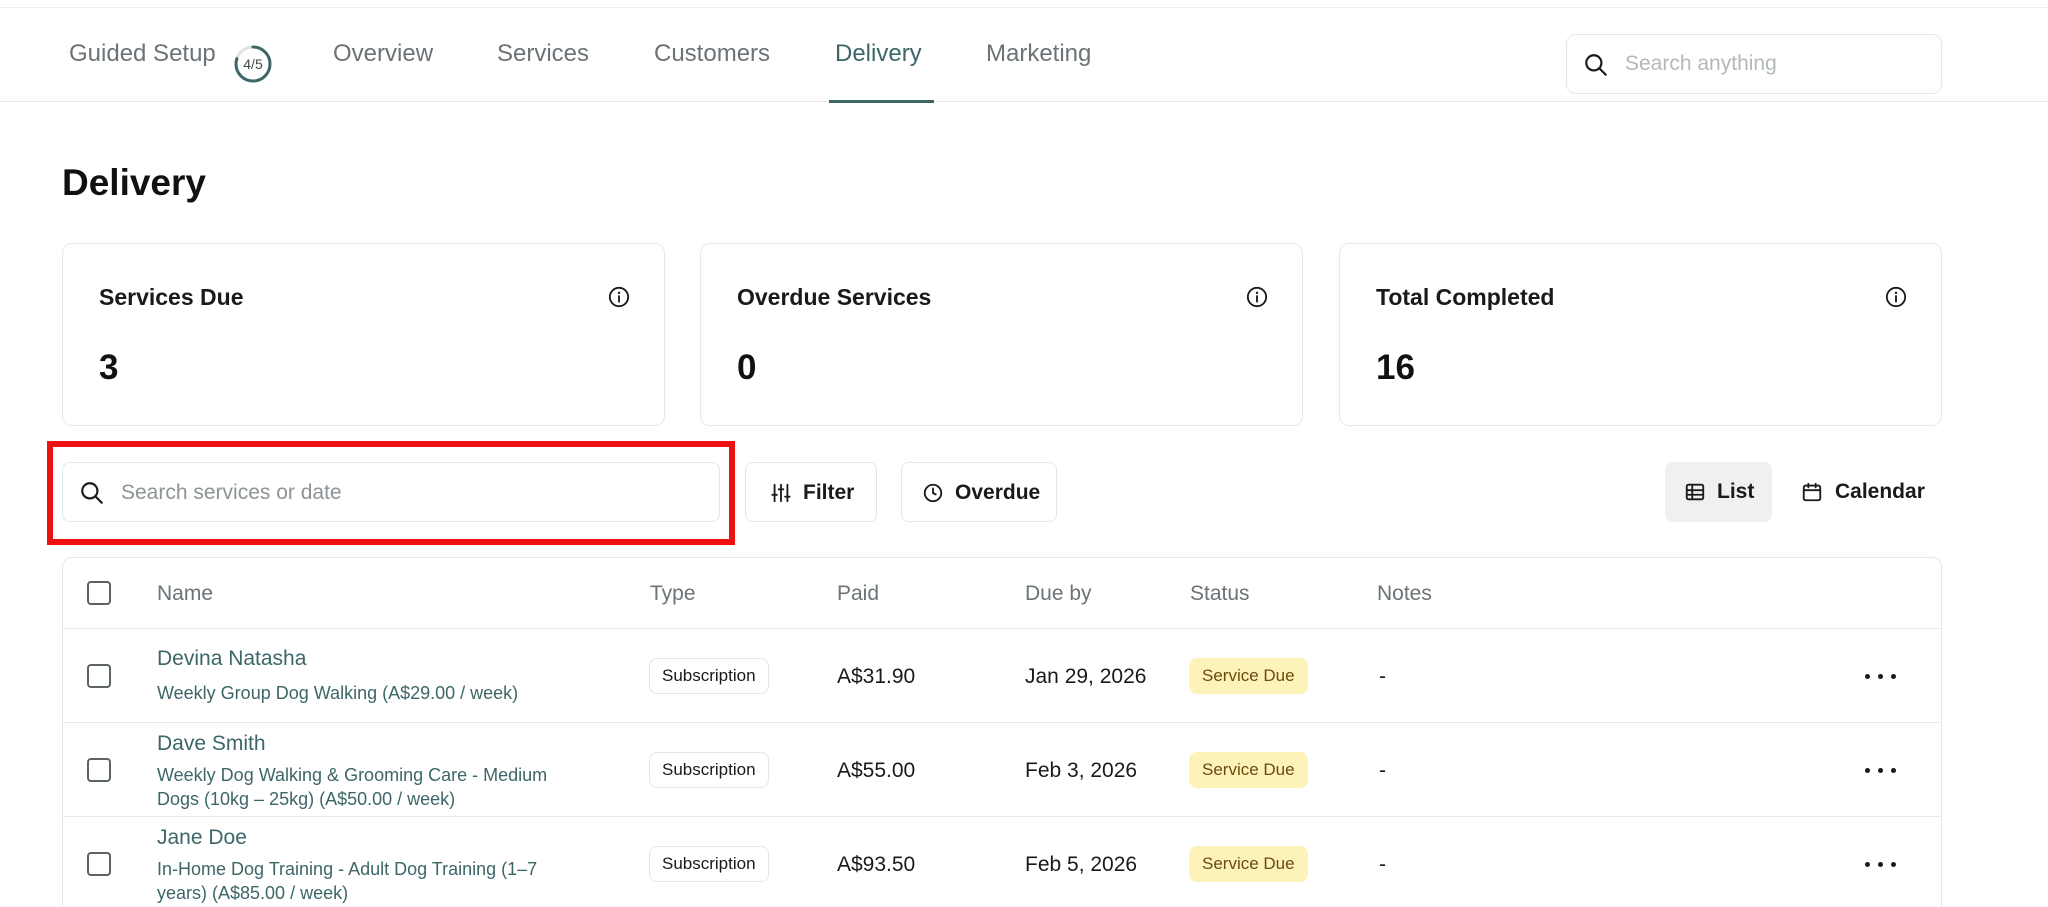 The width and height of the screenshot is (2048, 907). What do you see at coordinates (881, 101) in the screenshot?
I see `nav-active-underline` at bounding box center [881, 101].